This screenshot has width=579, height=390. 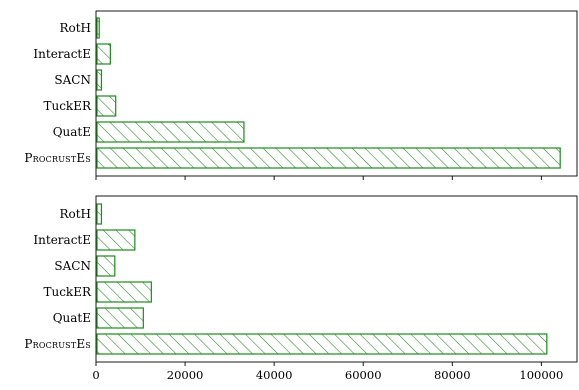 What do you see at coordinates (274, 375) in the screenshot?
I see `x-tick-label: 40000` at bounding box center [274, 375].